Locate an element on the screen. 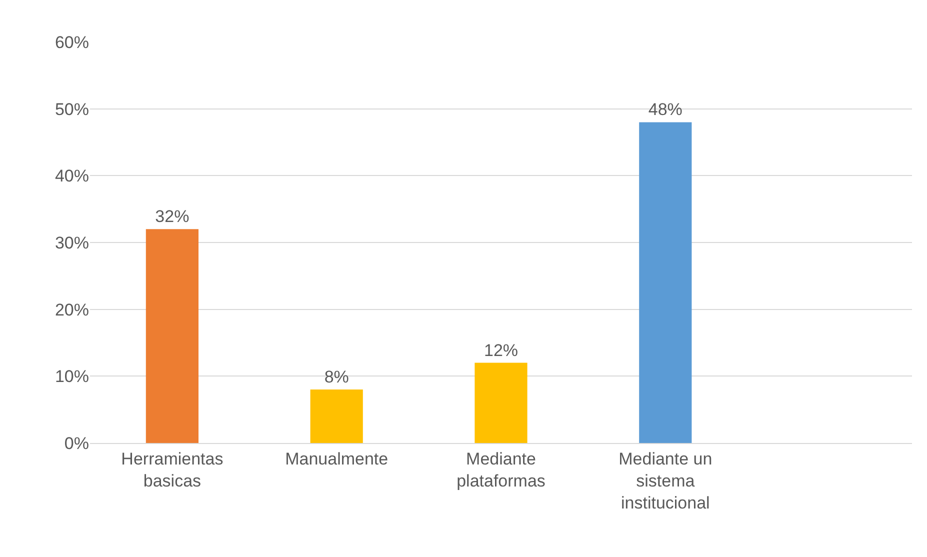 This screenshot has height=557, width=927. y-tick-label: 10% is located at coordinates (71, 376).